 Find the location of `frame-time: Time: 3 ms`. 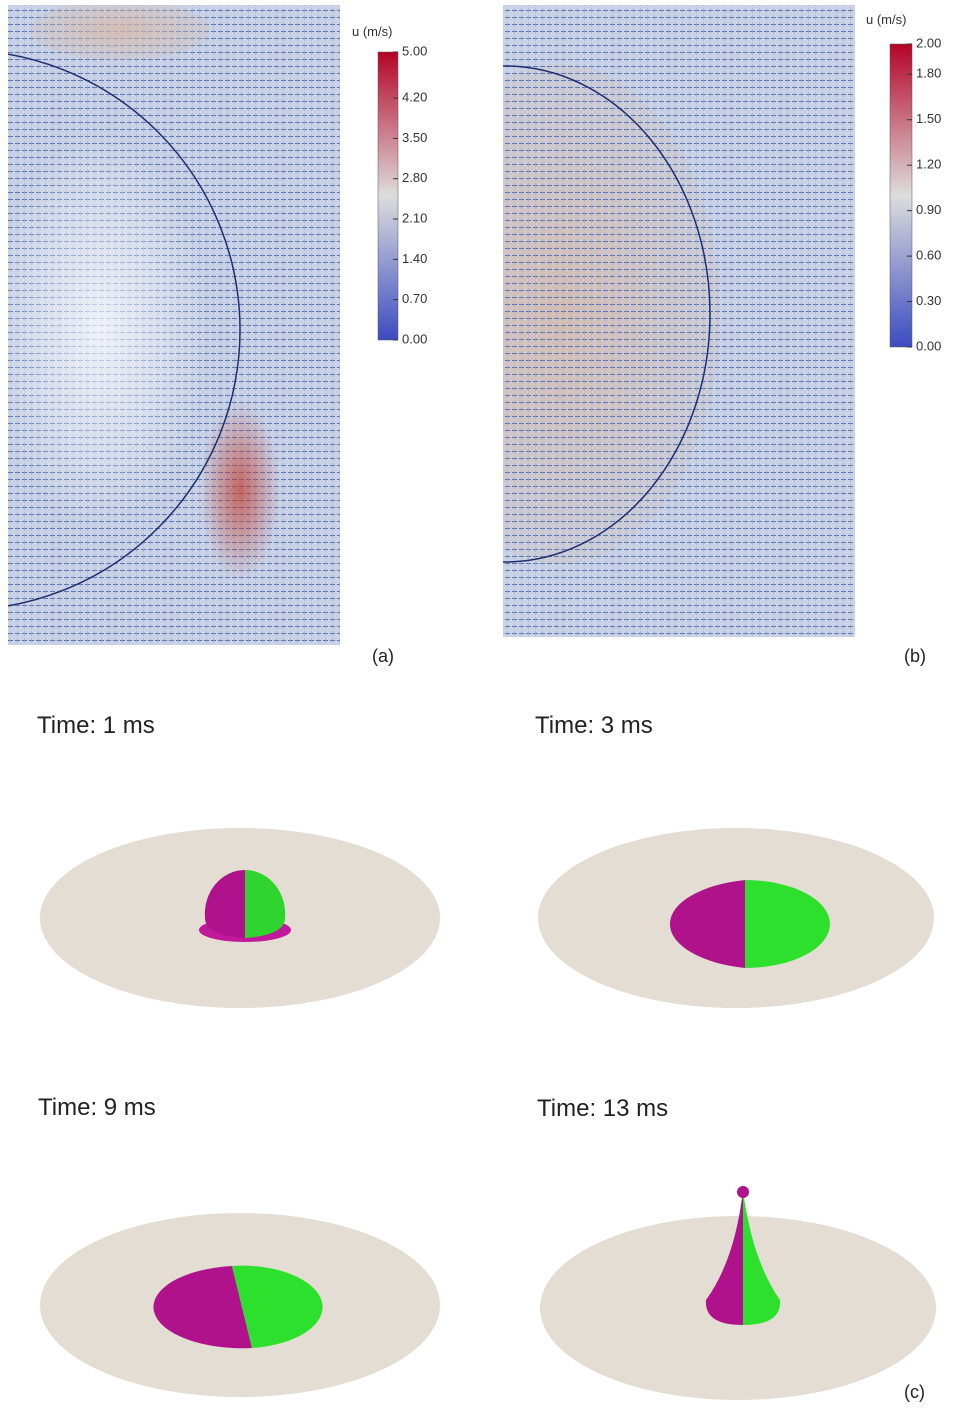

frame-time: Time: 3 ms is located at coordinates (594, 725).